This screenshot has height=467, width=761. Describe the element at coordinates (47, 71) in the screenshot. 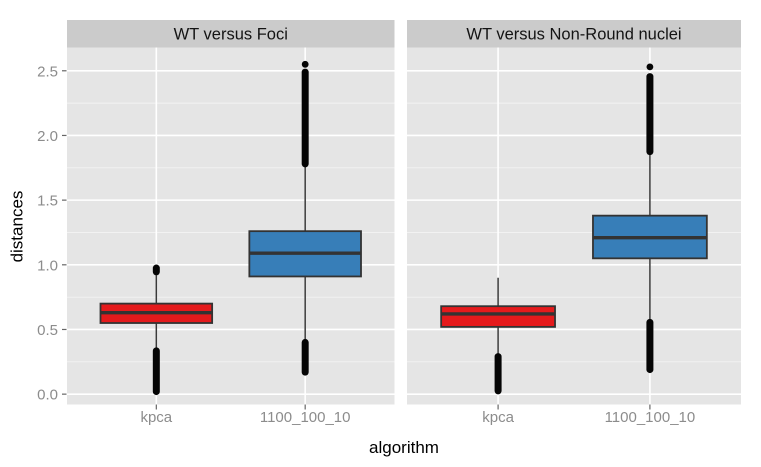

I see `y-tick-label: 2.5` at that location.